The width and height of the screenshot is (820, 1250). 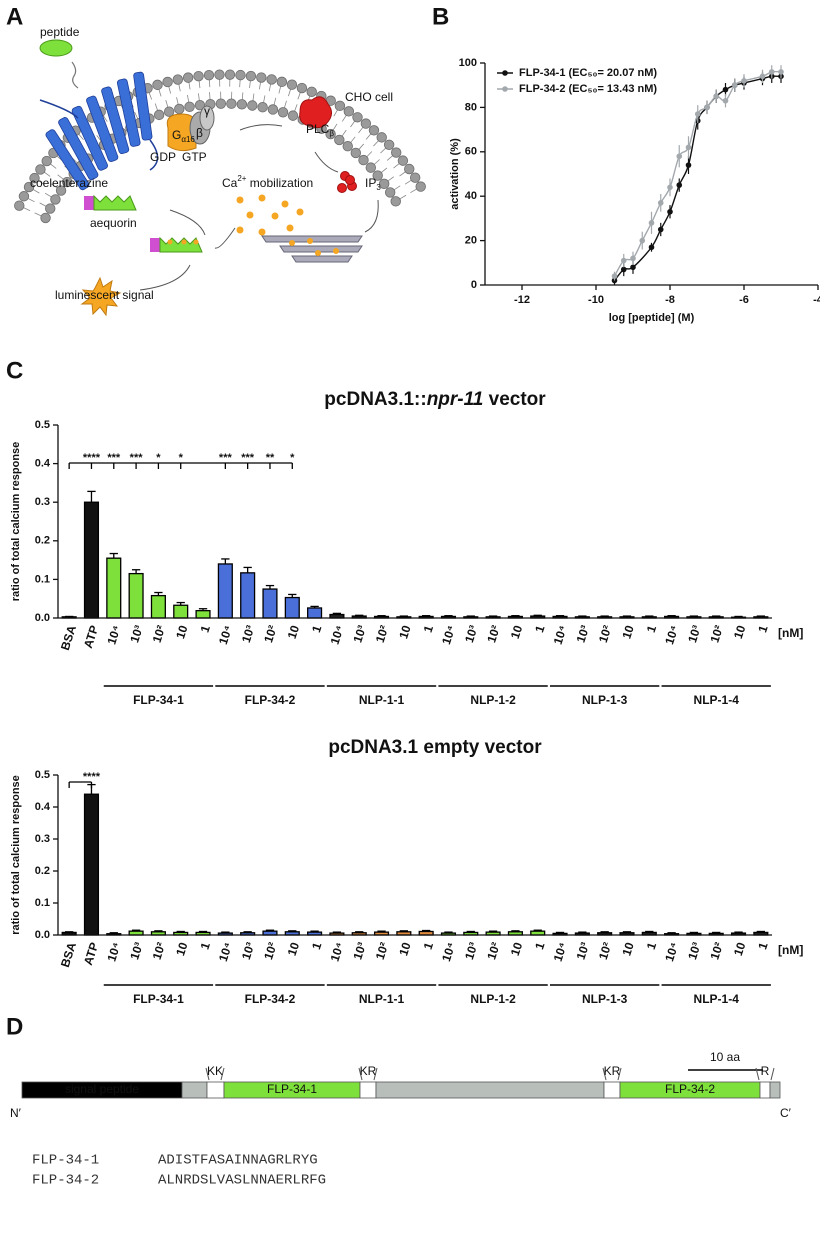 What do you see at coordinates (786, 1113) in the screenshot?
I see `terminus-label: C′` at bounding box center [786, 1113].